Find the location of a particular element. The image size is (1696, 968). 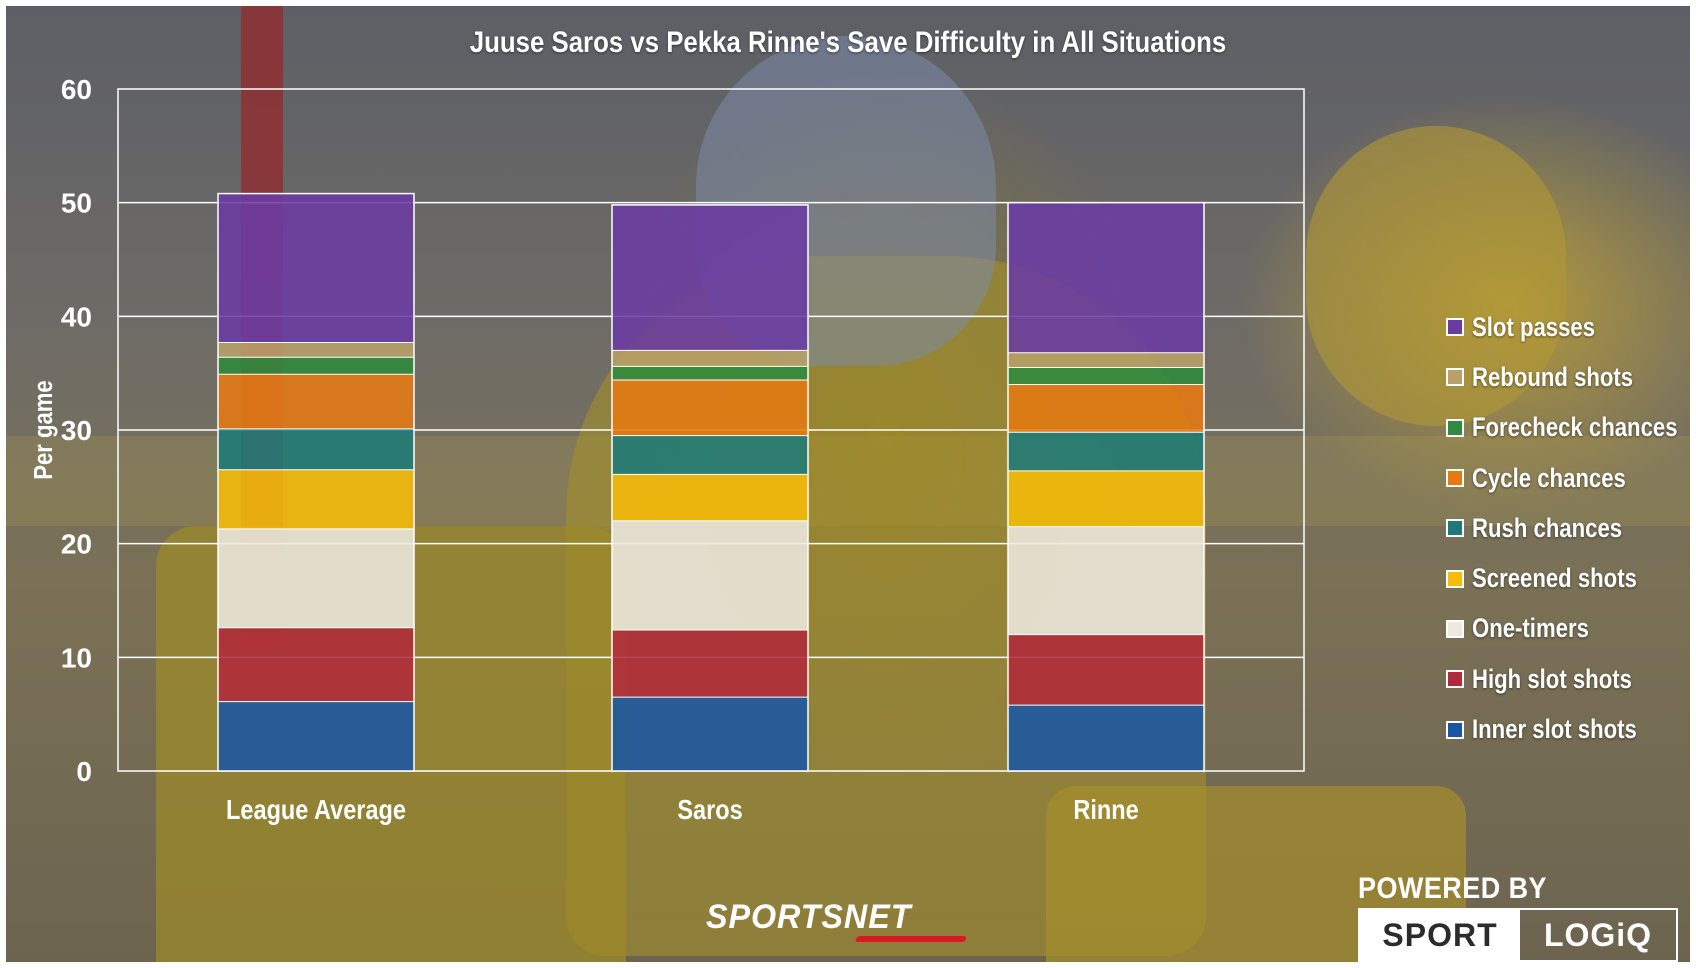

x-tick-label: Rinne is located at coordinates (1105, 810).